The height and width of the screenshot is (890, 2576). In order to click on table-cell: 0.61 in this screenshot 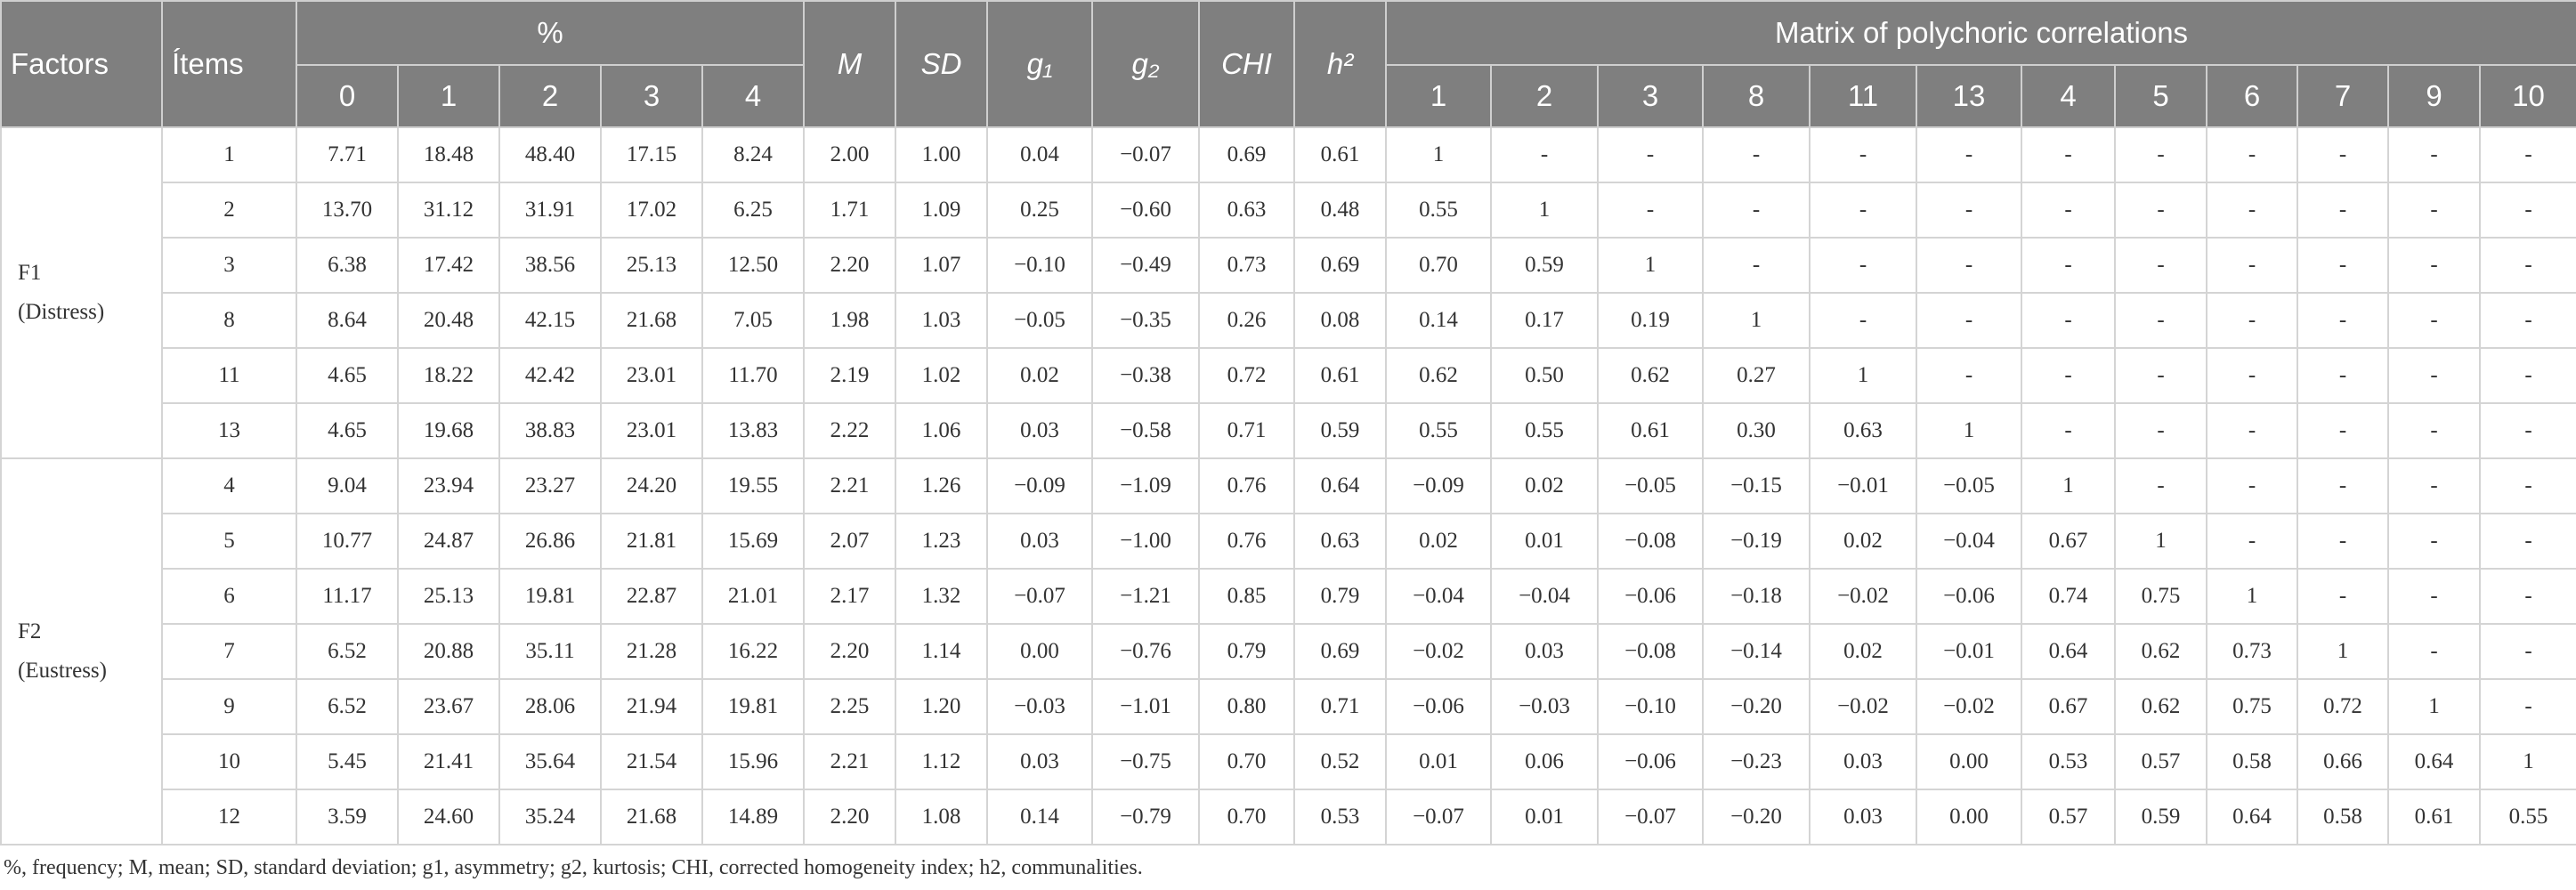, I will do `click(2434, 818)`.